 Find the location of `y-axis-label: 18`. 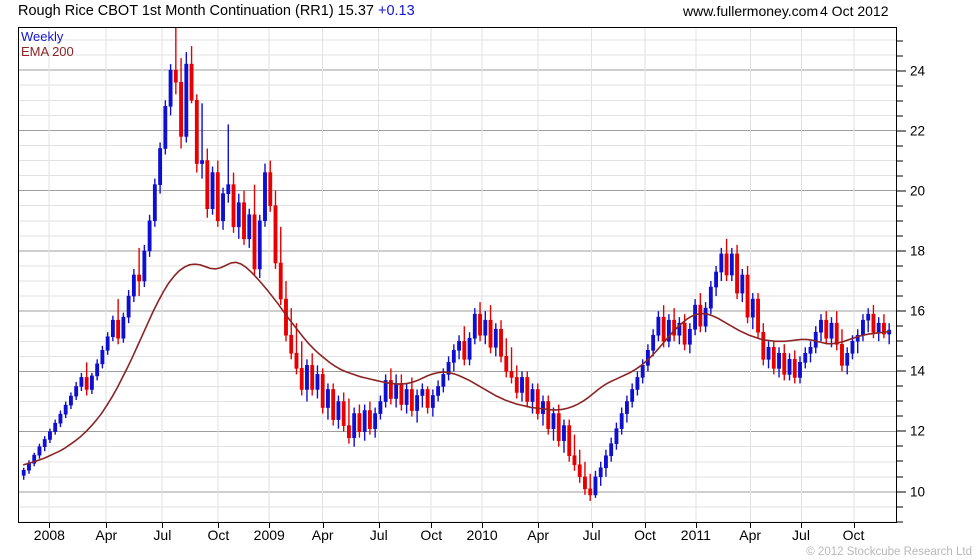

y-axis-label: 18 is located at coordinates (918, 251).